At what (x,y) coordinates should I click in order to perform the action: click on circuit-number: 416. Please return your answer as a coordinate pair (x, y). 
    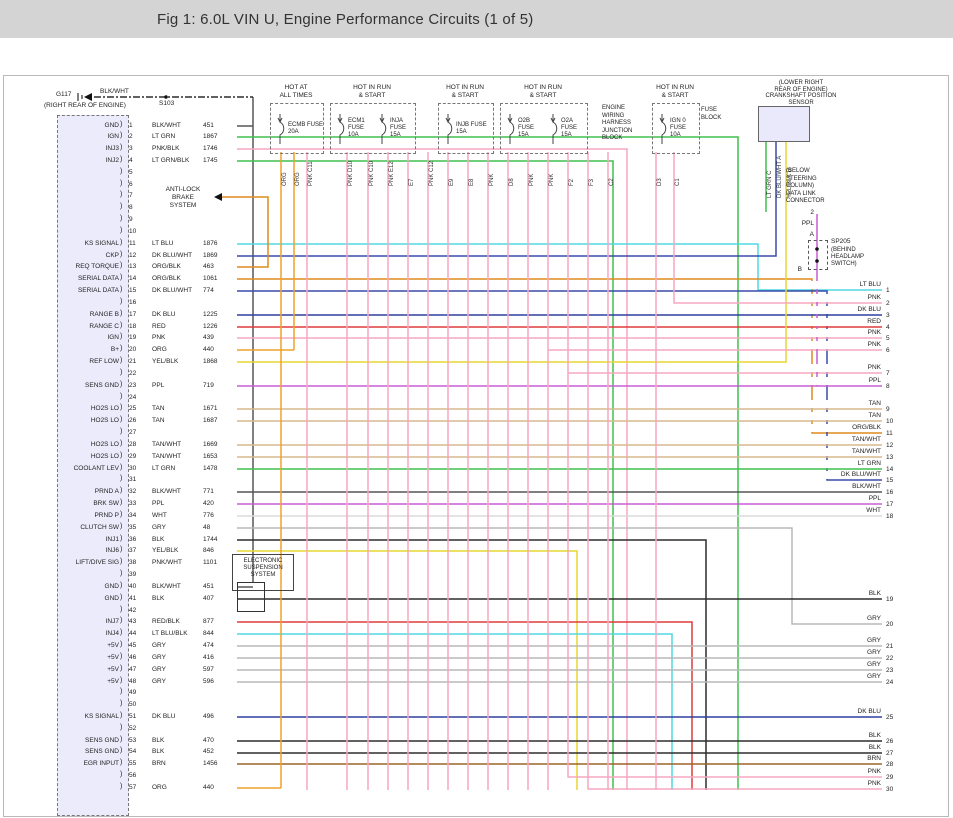
    Looking at the image, I should click on (208, 657).